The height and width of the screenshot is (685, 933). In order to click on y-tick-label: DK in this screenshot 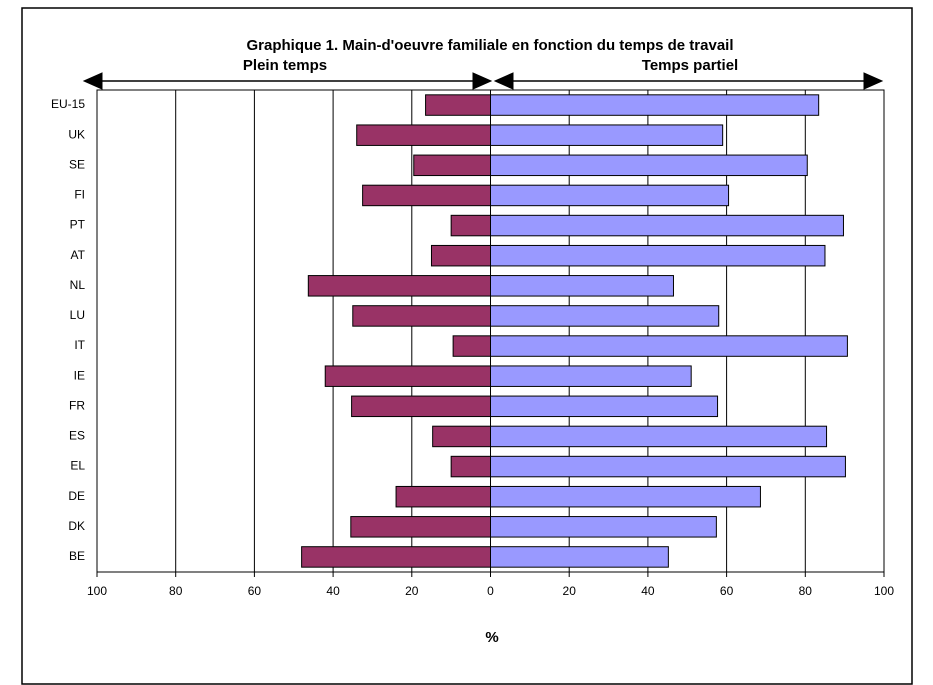, I will do `click(76, 526)`.